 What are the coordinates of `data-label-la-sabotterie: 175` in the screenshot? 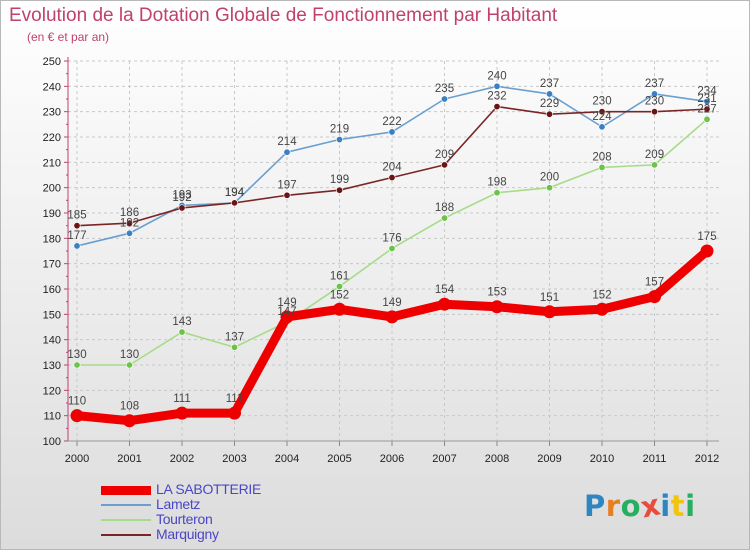 It's located at (706, 237).